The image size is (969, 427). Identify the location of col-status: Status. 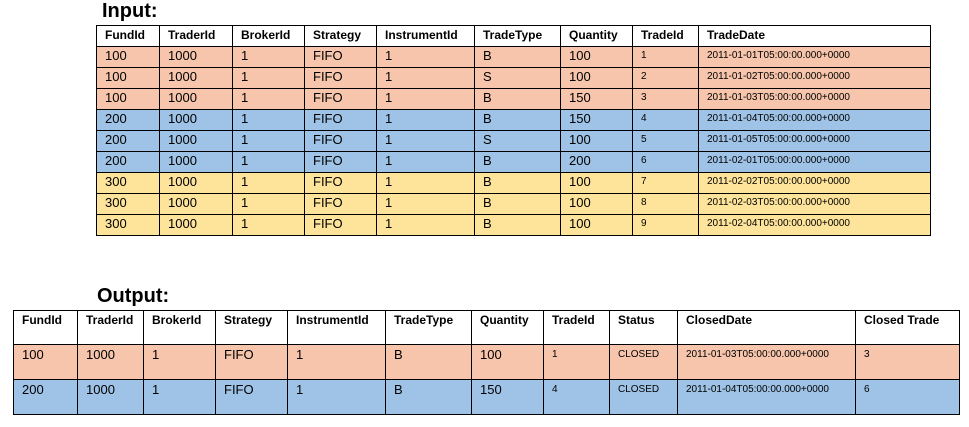
(643, 327).